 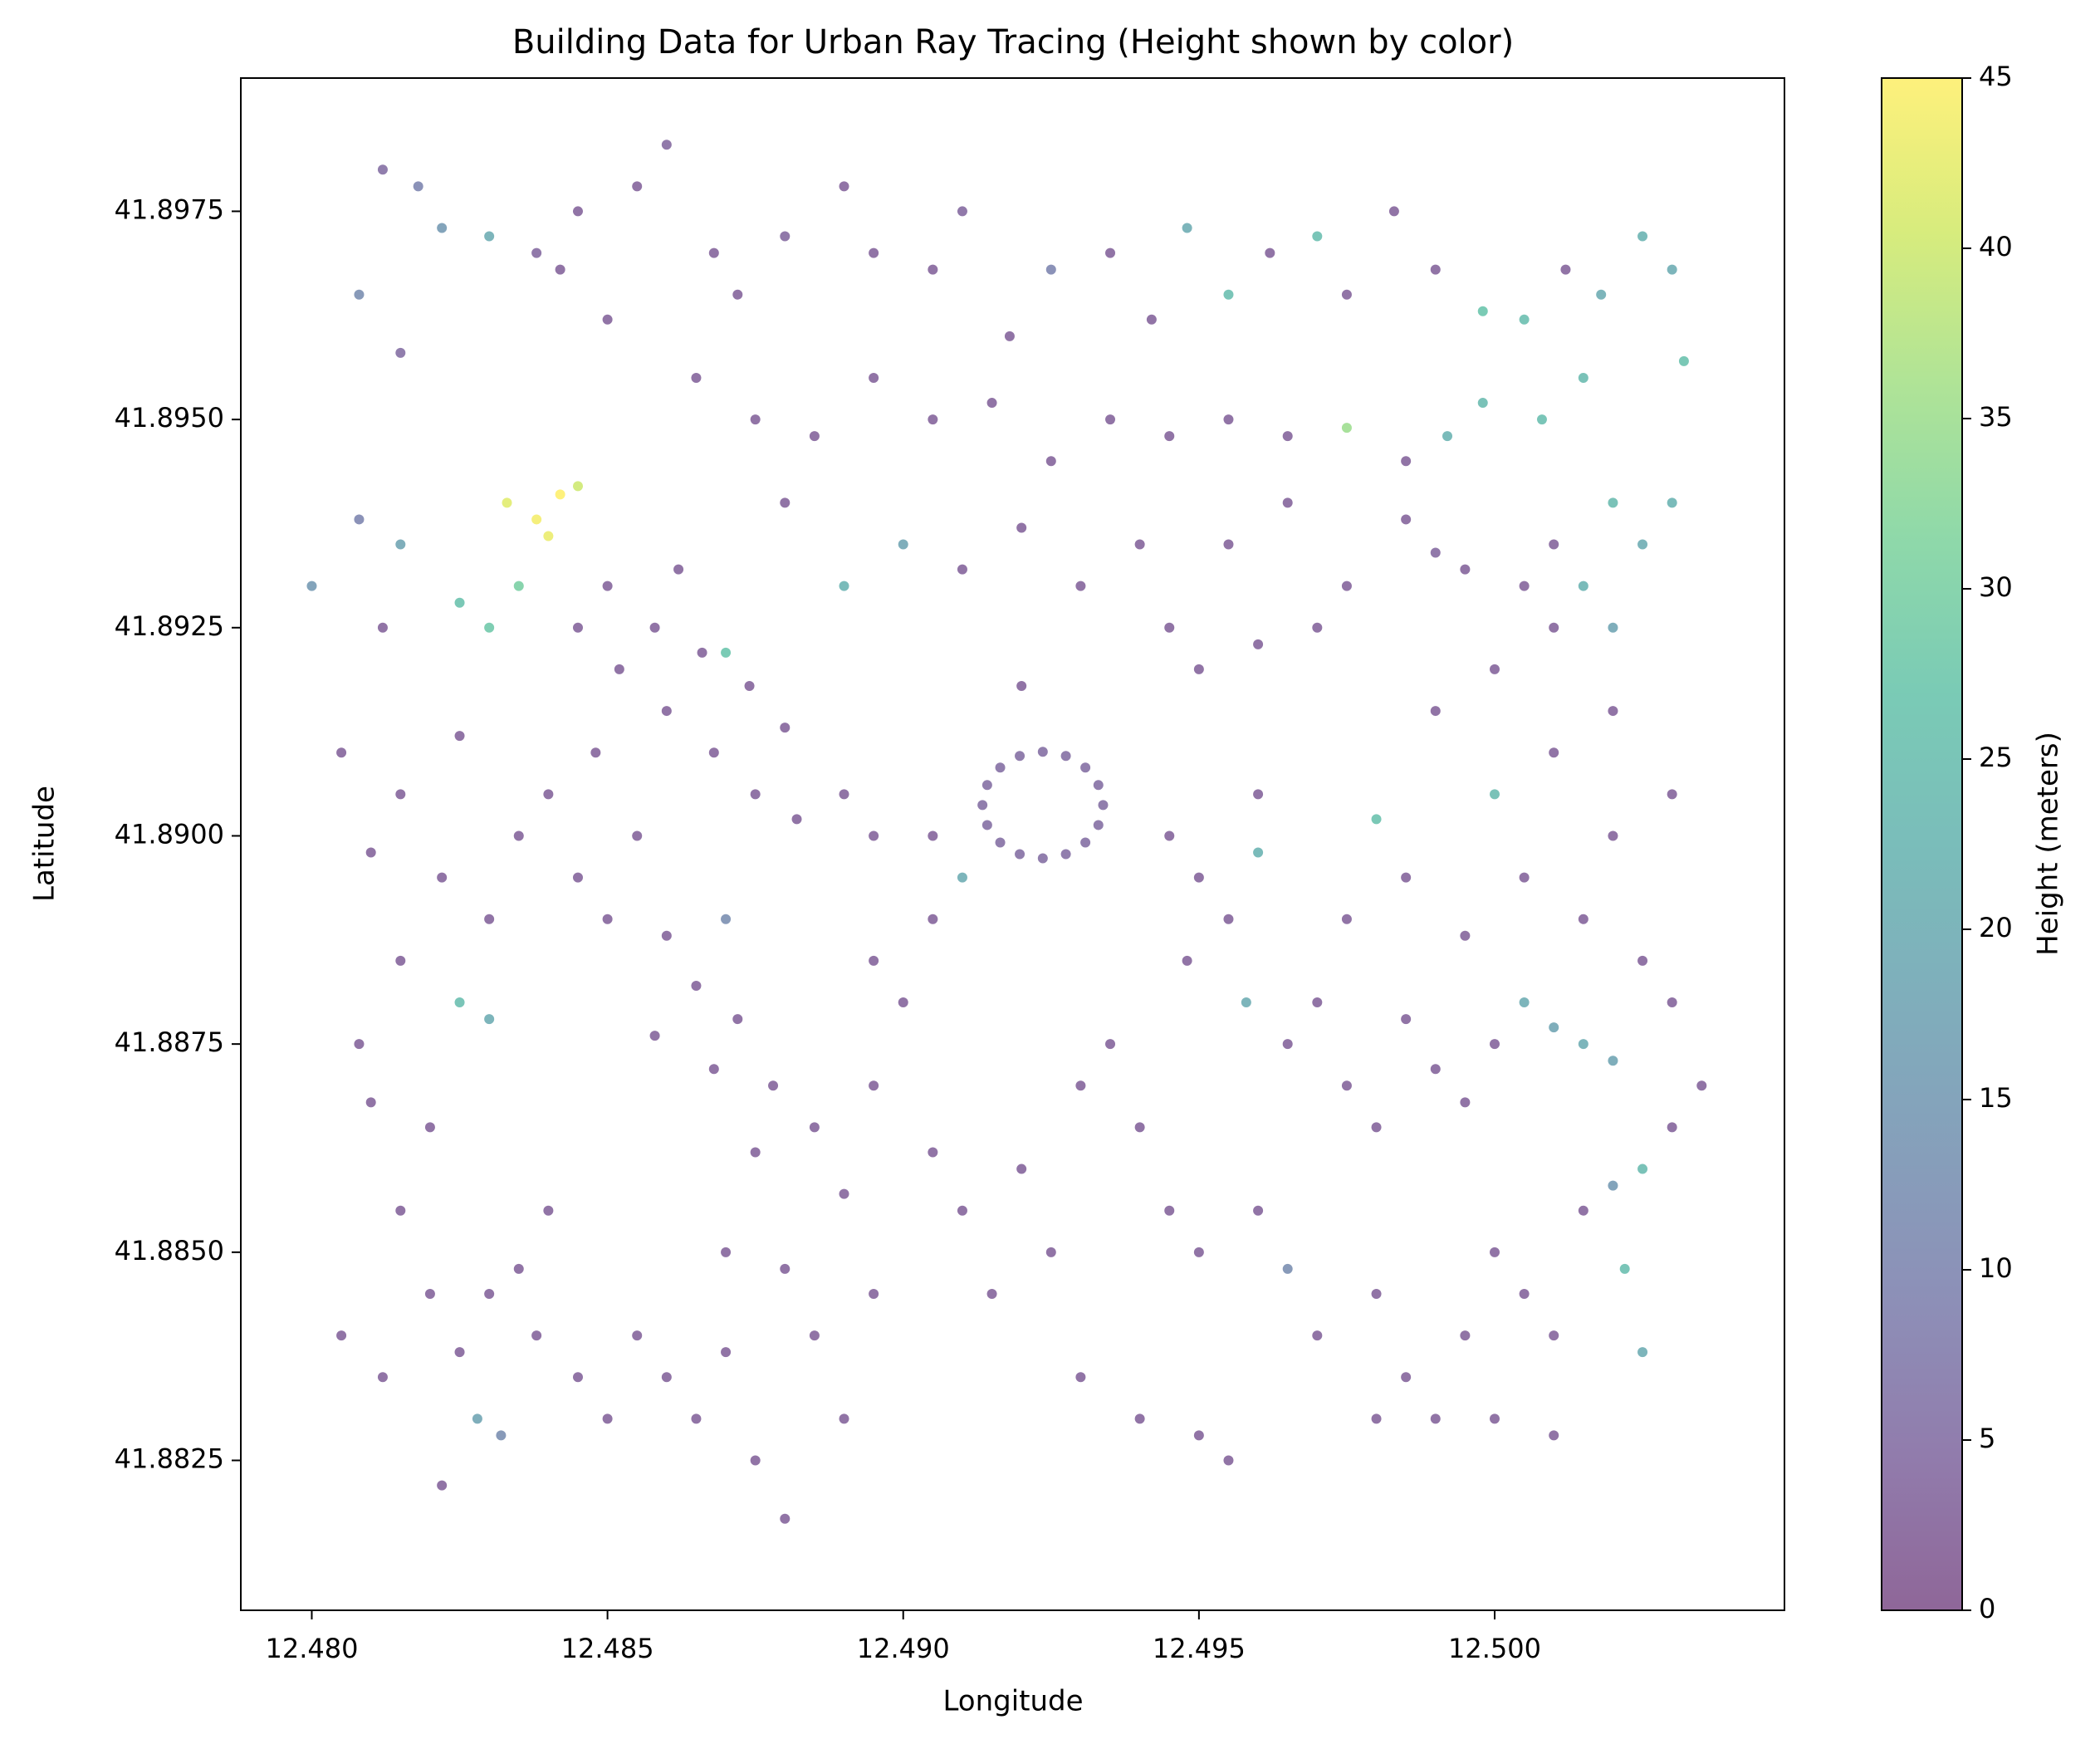 What do you see at coordinates (1199, 1649) in the screenshot?
I see `x-tick-label: 12.495` at bounding box center [1199, 1649].